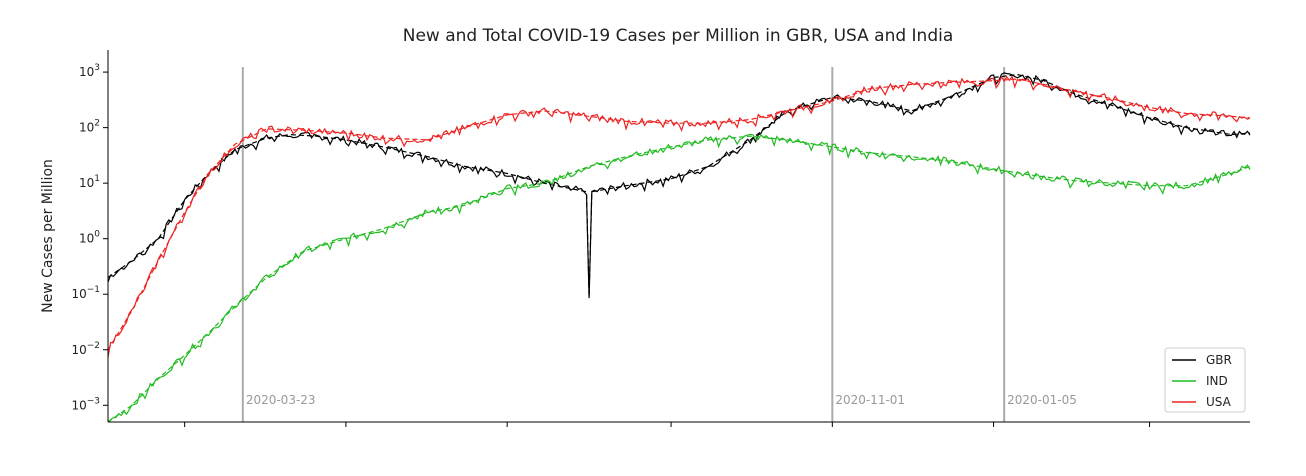 Image resolution: width=1306 pixels, height=476 pixels. What do you see at coordinates (1219, 360) in the screenshot?
I see `legend-label-GBR: GBR` at bounding box center [1219, 360].